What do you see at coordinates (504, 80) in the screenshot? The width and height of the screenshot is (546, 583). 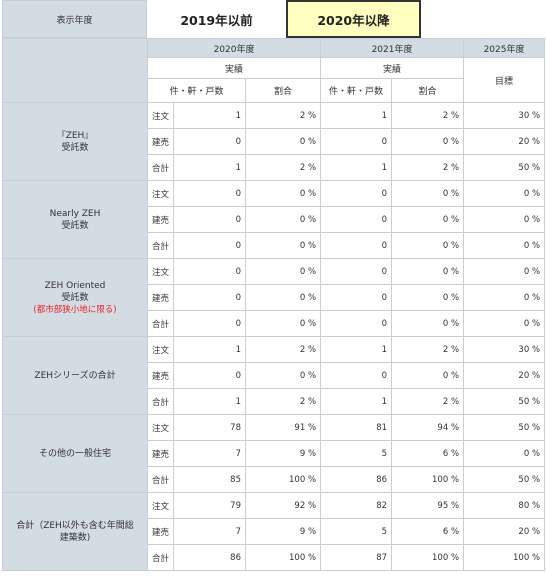 I see `header-target-2025: 目標` at bounding box center [504, 80].